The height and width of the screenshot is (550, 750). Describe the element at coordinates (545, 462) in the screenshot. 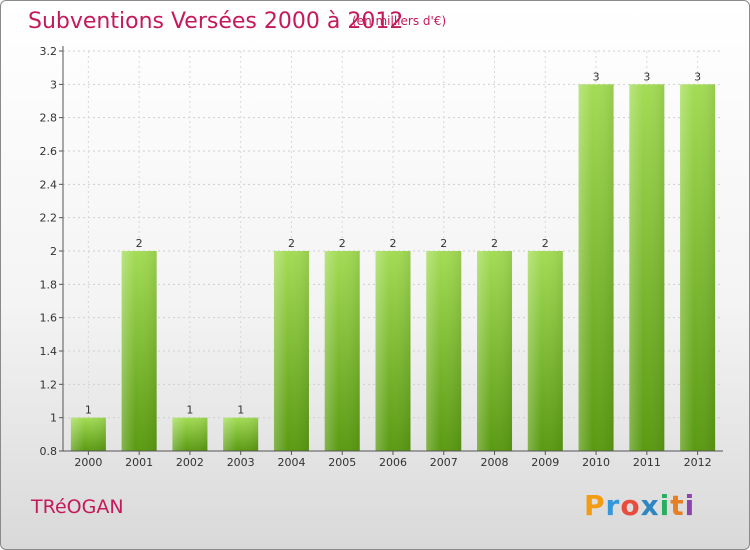

I see `x-tick-label: 2009` at that location.